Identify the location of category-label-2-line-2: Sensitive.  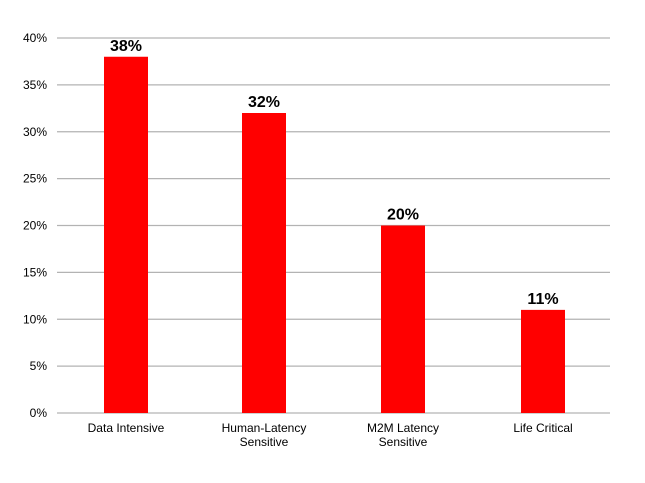
(264, 442).